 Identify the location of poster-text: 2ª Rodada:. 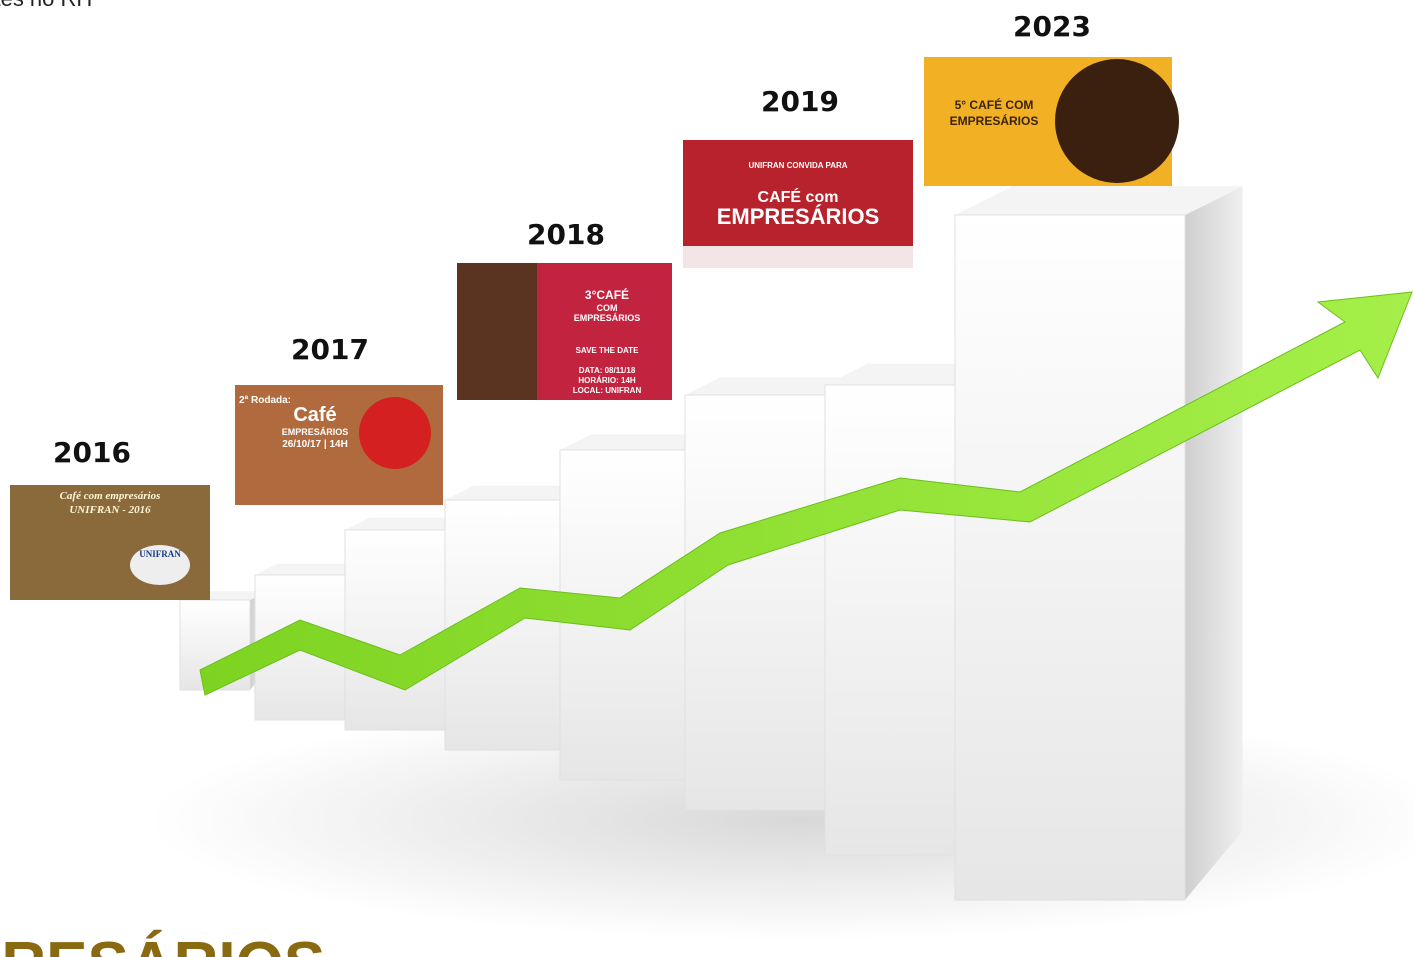
(265, 400).